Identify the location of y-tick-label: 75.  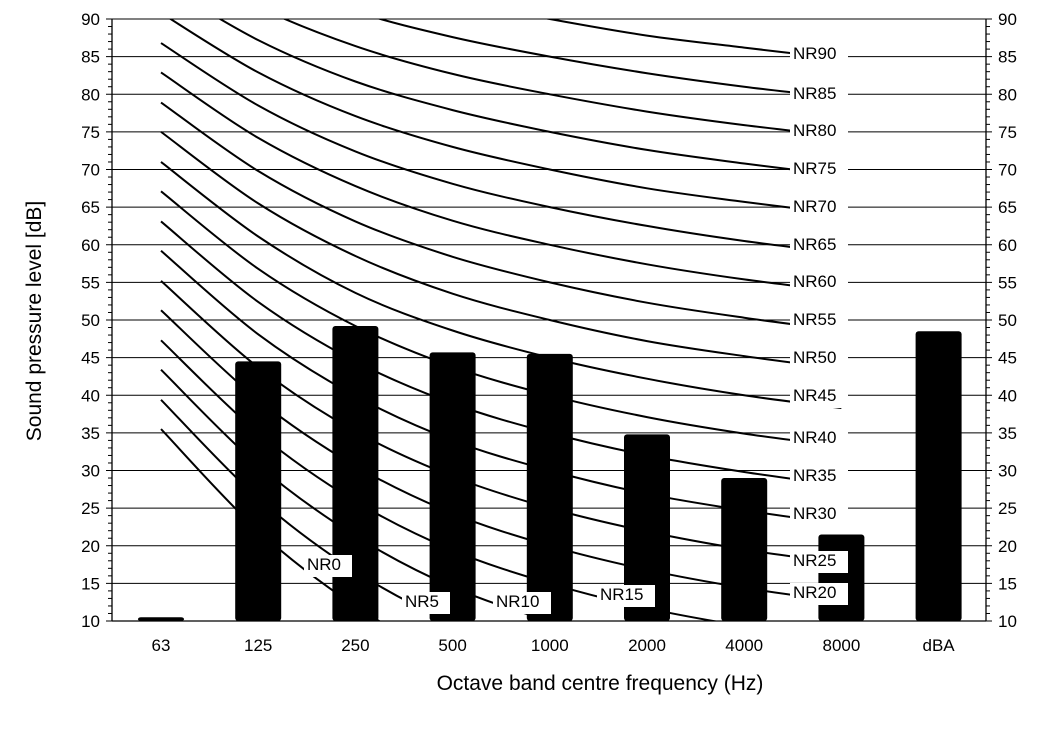
(90, 132).